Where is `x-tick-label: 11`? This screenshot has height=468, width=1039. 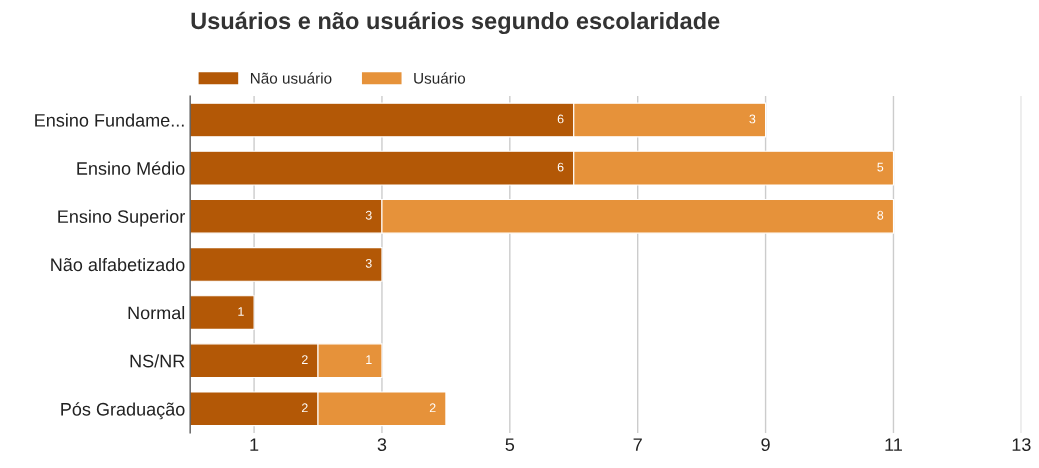 x-tick-label: 11 is located at coordinates (893, 444).